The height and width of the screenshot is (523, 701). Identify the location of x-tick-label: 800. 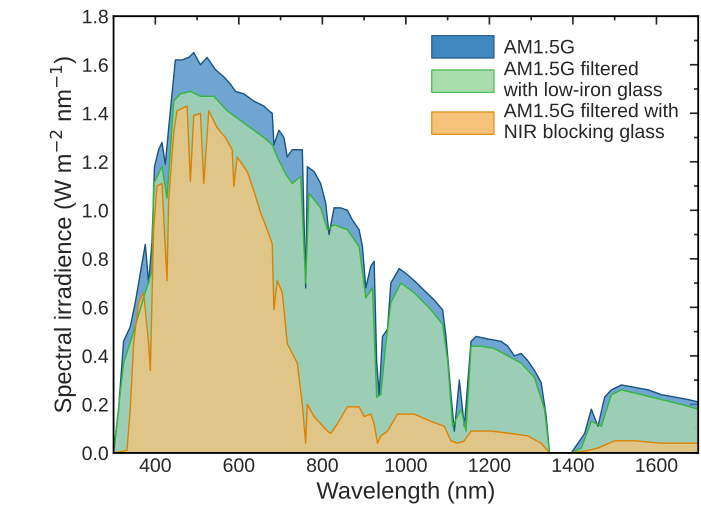
(322, 465).